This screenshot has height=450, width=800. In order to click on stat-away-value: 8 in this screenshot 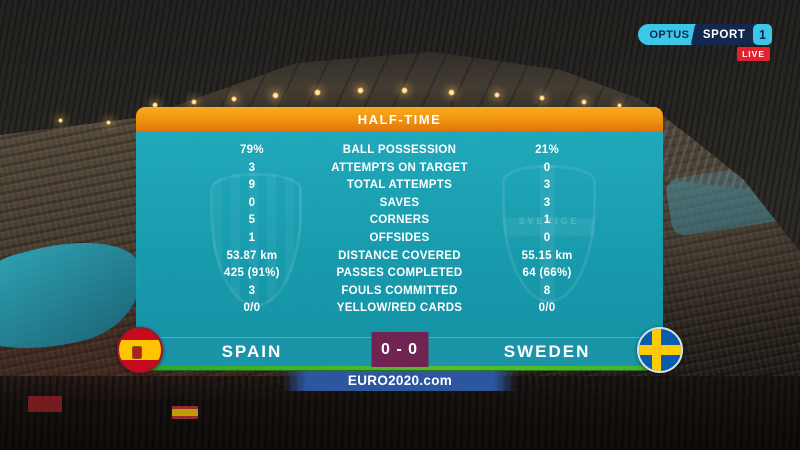, I will do `click(547, 290)`.